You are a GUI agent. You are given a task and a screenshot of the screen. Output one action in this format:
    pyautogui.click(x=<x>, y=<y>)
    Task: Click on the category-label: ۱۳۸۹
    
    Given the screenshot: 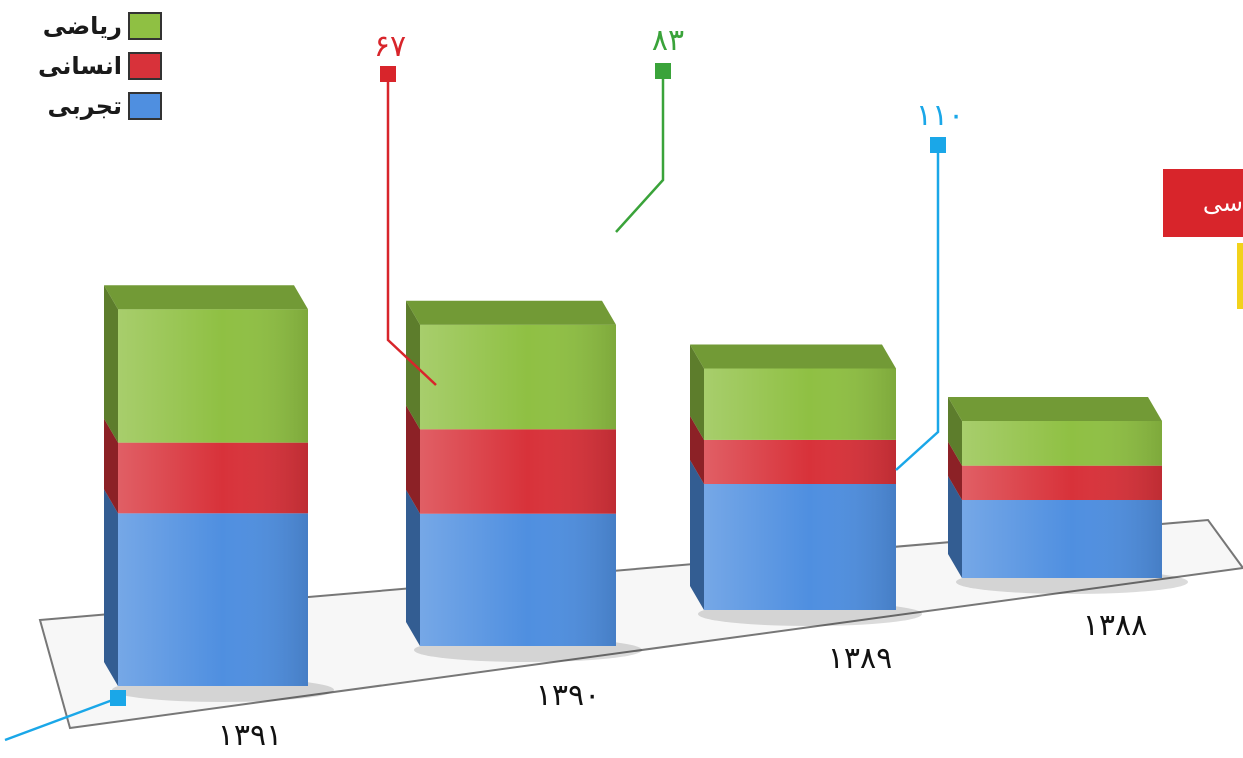 What is the action you would take?
    pyautogui.click(x=860, y=658)
    